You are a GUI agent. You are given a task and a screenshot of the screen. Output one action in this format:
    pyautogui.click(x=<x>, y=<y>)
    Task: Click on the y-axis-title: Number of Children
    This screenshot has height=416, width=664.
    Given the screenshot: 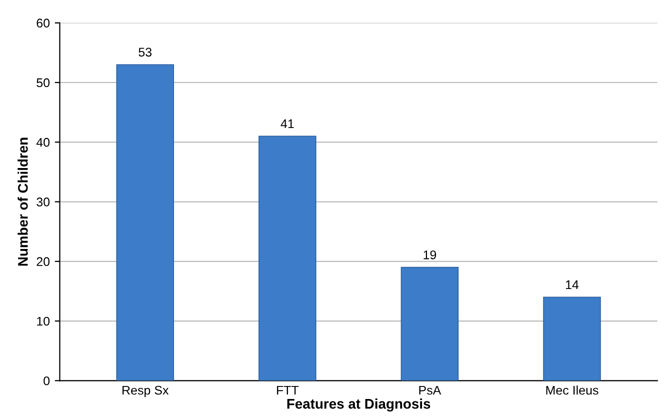 What is the action you would take?
    pyautogui.click(x=23, y=202)
    